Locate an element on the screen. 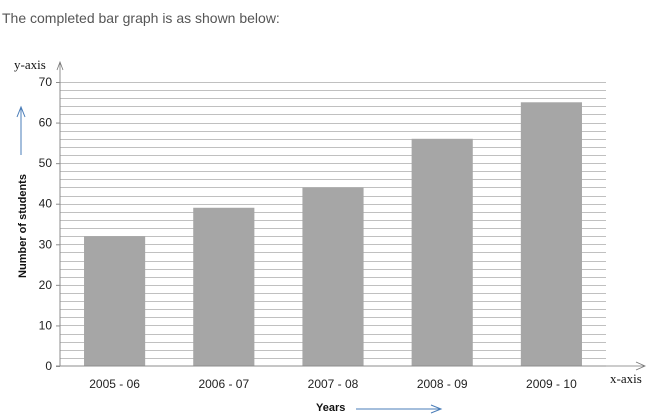 The height and width of the screenshot is (419, 659). y-axis-arrowhead is located at coordinates (60, 71).